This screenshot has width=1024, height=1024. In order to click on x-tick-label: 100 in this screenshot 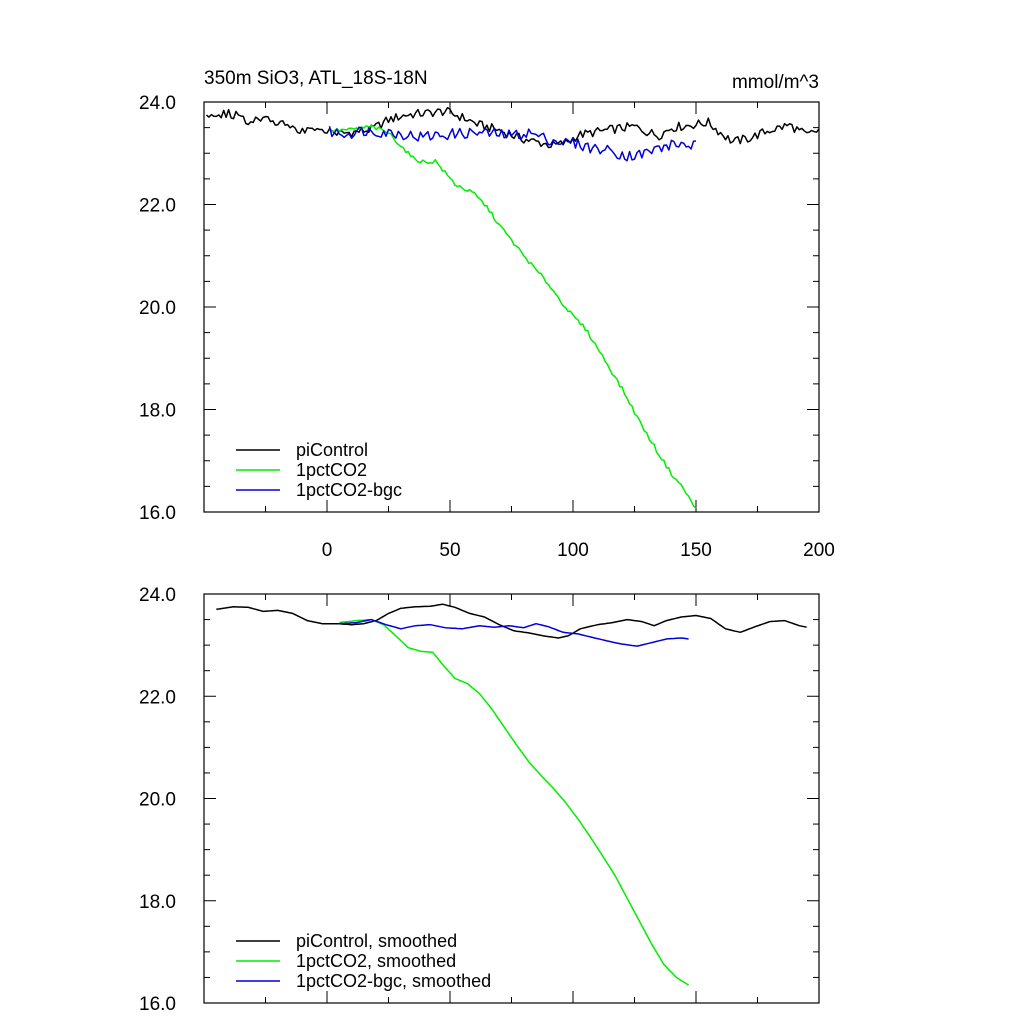, I will do `click(573, 550)`.